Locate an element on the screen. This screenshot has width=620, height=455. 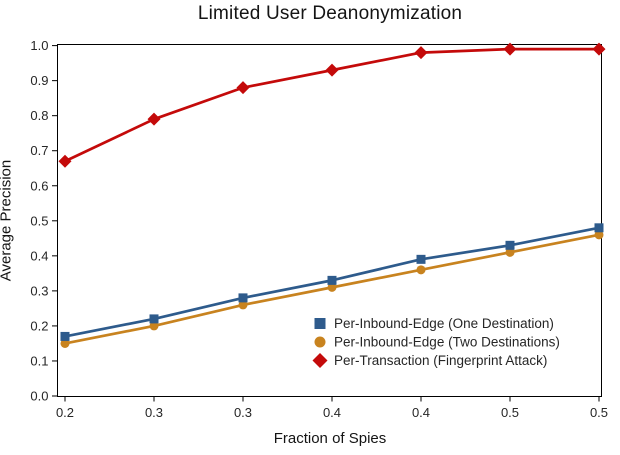
y-tick-label: 0.7 is located at coordinates (39, 150).